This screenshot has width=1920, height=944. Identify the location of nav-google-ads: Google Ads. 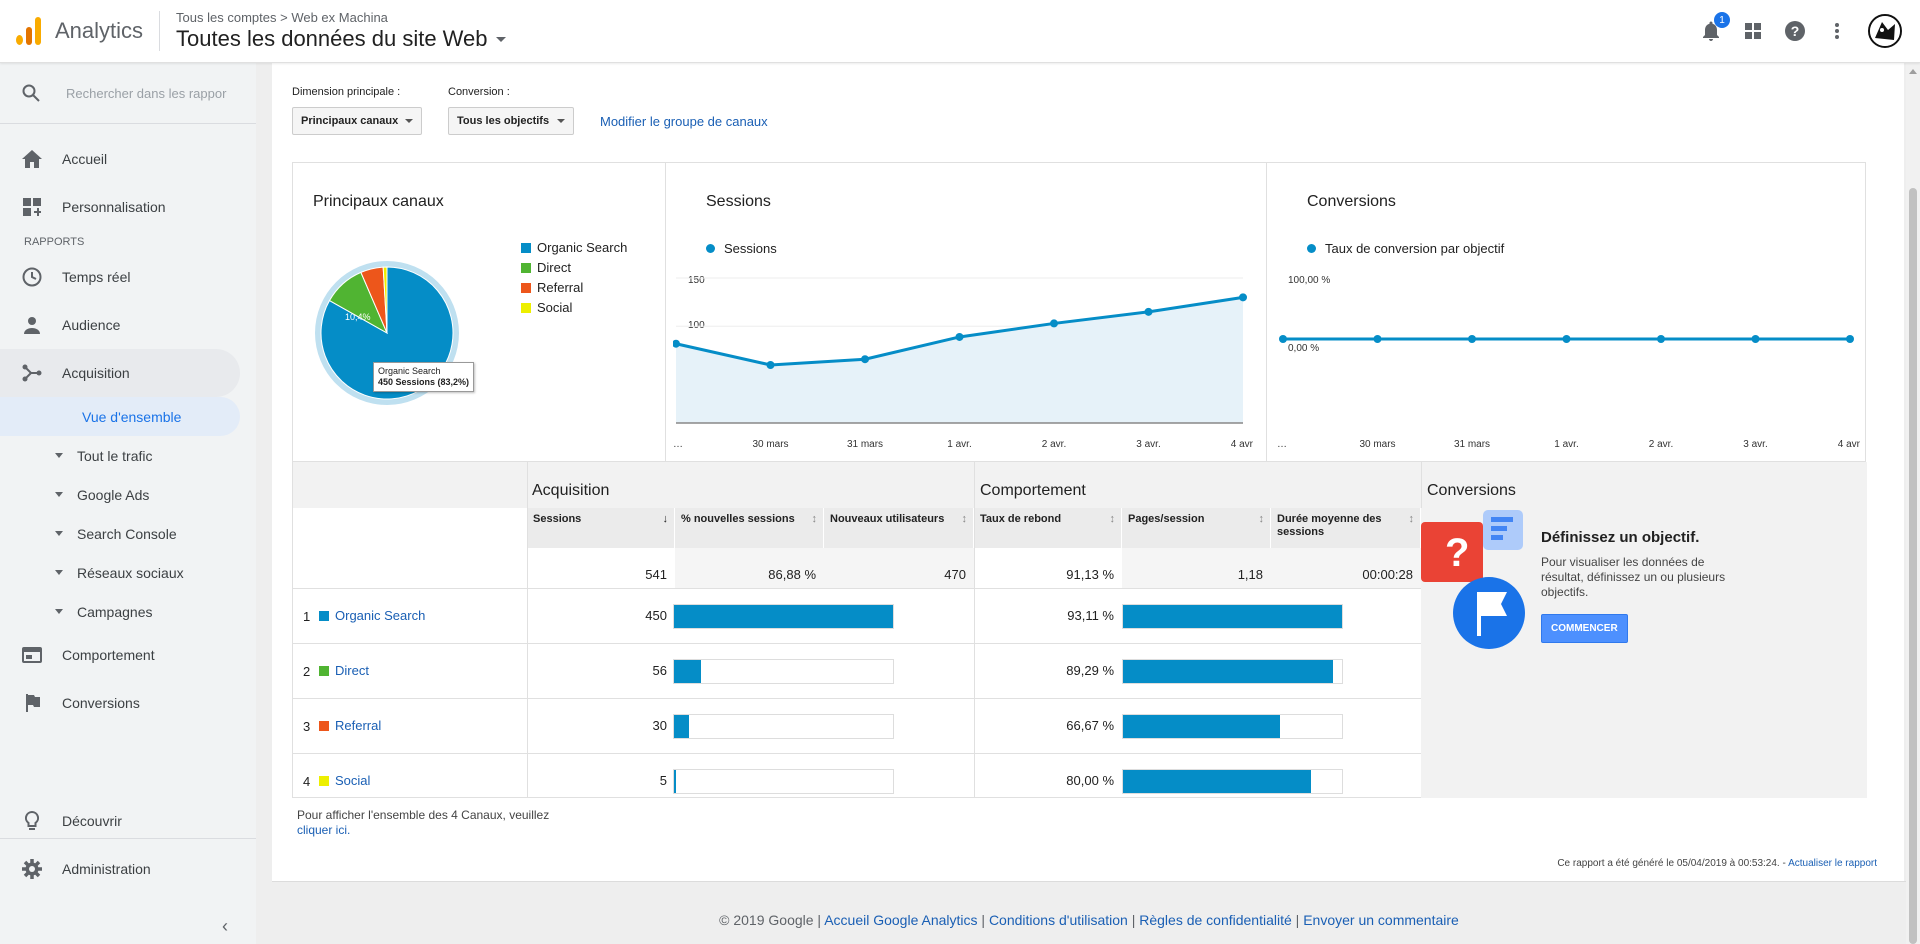
(128, 494).